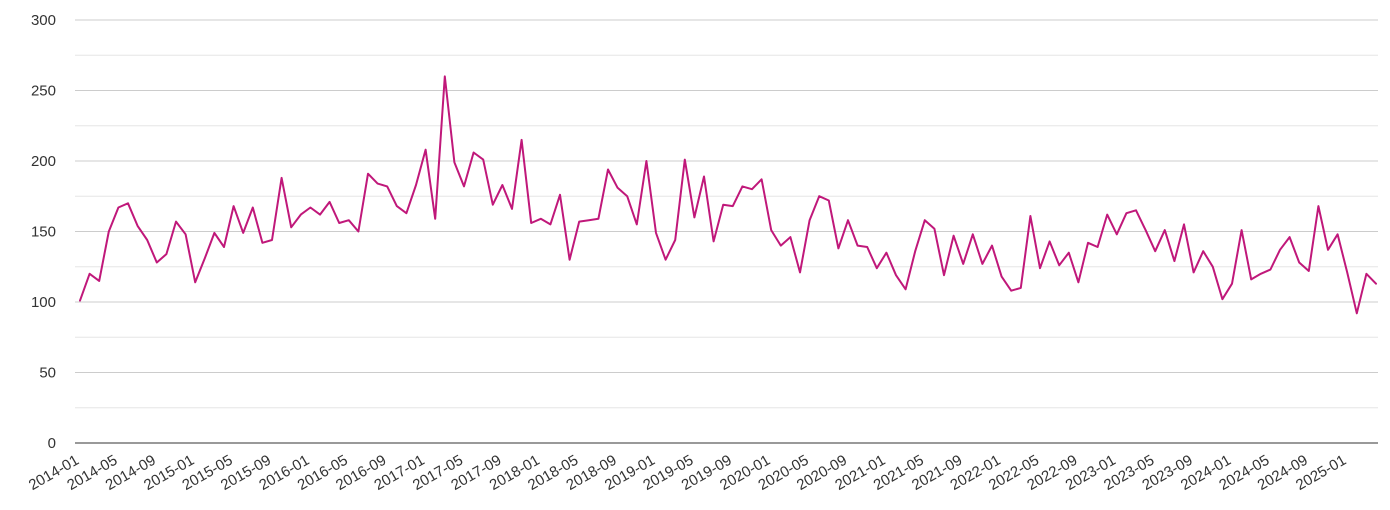  What do you see at coordinates (43, 302) in the screenshot?
I see `y-tick-label: 100` at bounding box center [43, 302].